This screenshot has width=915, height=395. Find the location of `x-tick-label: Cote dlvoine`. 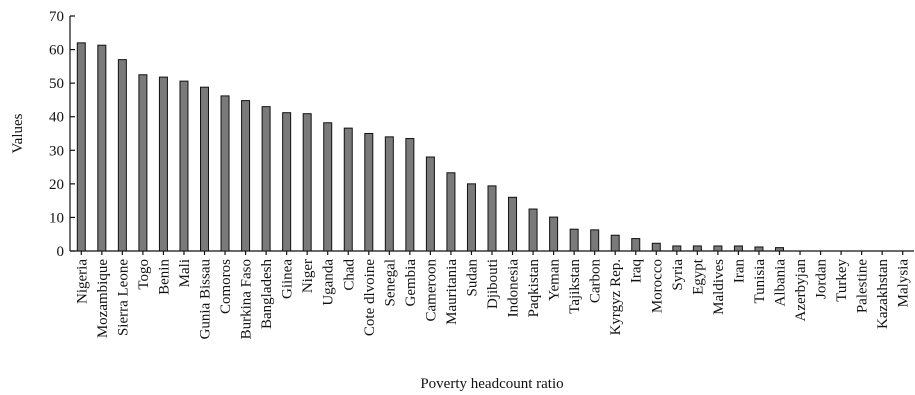

x-tick-label: Cote dlvoine is located at coordinates (370, 297).